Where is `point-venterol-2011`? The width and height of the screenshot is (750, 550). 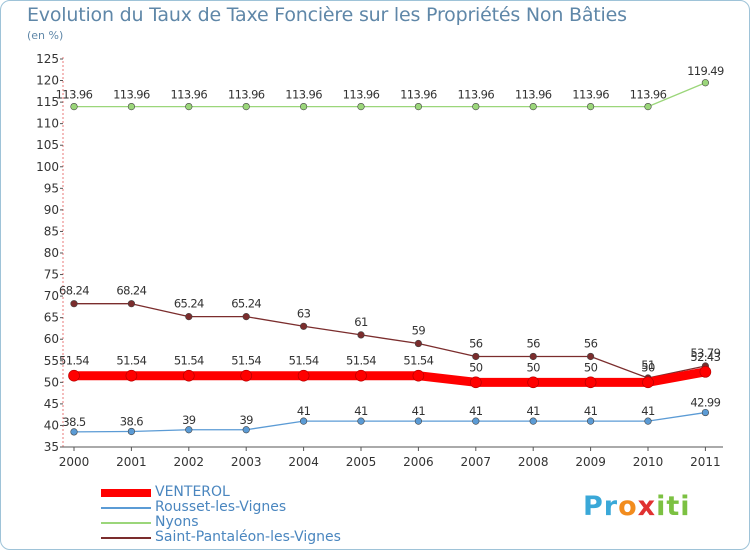
point-venterol-2011 is located at coordinates (705, 372).